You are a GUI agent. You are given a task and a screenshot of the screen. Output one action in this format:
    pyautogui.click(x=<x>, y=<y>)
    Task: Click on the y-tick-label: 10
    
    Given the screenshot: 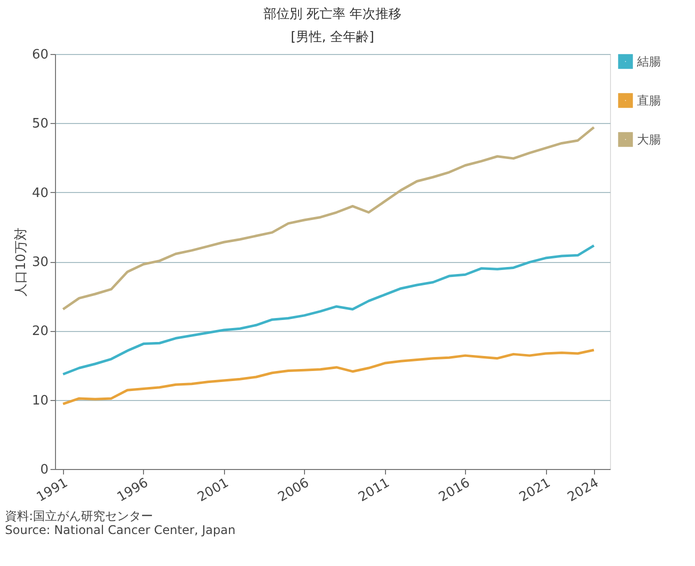 What is the action you would take?
    pyautogui.click(x=40, y=400)
    